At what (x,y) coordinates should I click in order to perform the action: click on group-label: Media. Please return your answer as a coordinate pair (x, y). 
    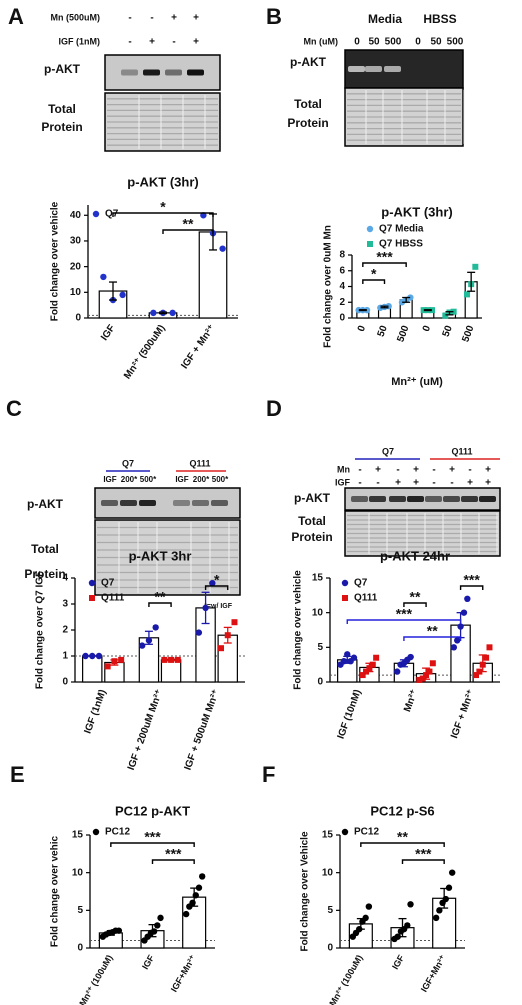
    Looking at the image, I should click on (385, 19).